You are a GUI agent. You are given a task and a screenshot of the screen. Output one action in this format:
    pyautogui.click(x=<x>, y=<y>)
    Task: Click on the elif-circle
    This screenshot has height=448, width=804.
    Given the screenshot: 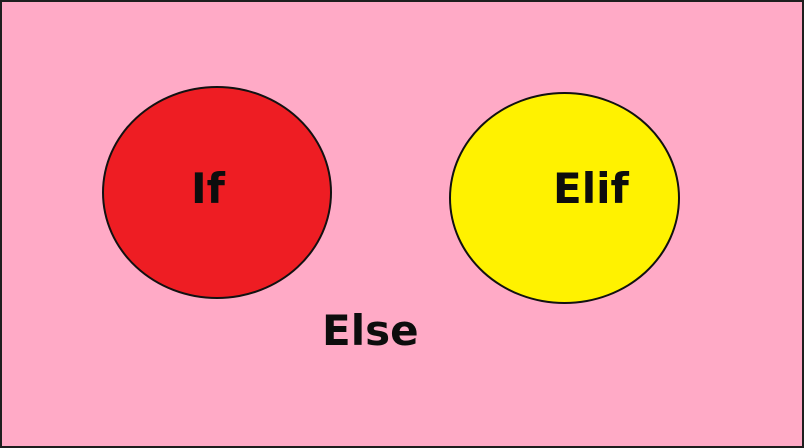 What is the action you would take?
    pyautogui.click(x=564, y=198)
    